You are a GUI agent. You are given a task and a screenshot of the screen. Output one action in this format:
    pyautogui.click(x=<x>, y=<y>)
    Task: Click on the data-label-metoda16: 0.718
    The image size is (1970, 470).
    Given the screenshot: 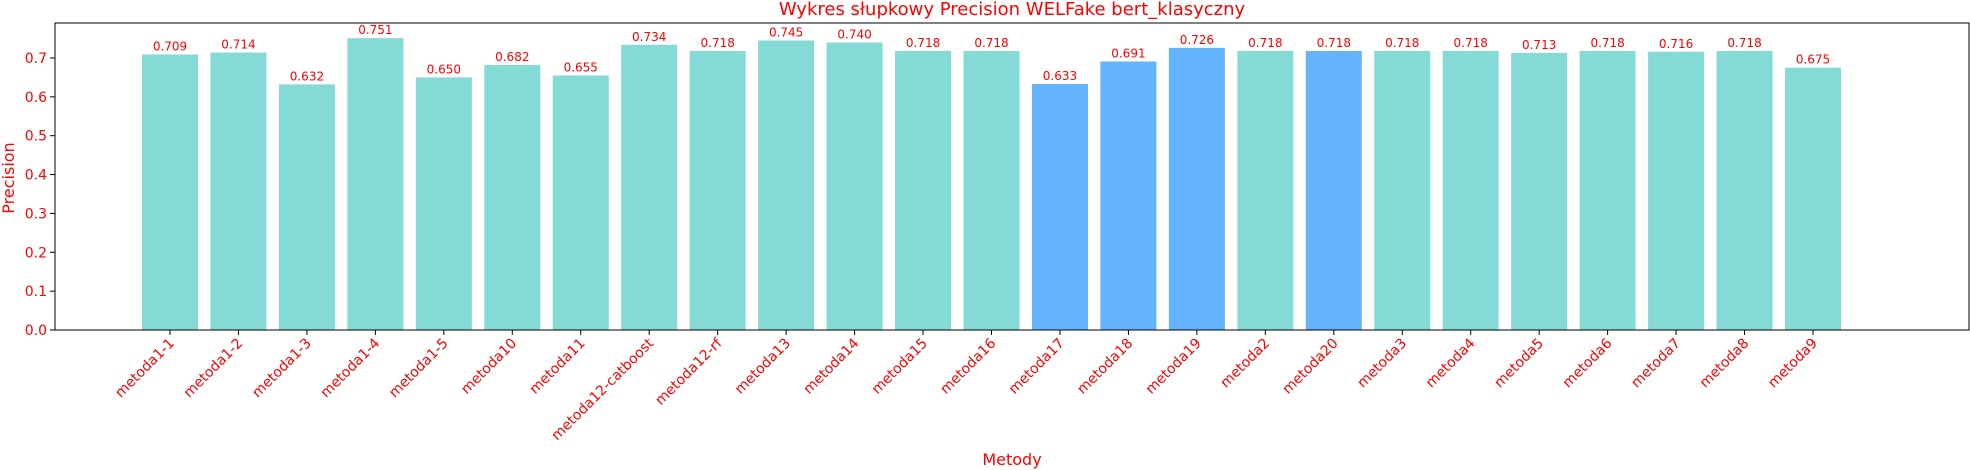 What is the action you would take?
    pyautogui.click(x=991, y=43)
    